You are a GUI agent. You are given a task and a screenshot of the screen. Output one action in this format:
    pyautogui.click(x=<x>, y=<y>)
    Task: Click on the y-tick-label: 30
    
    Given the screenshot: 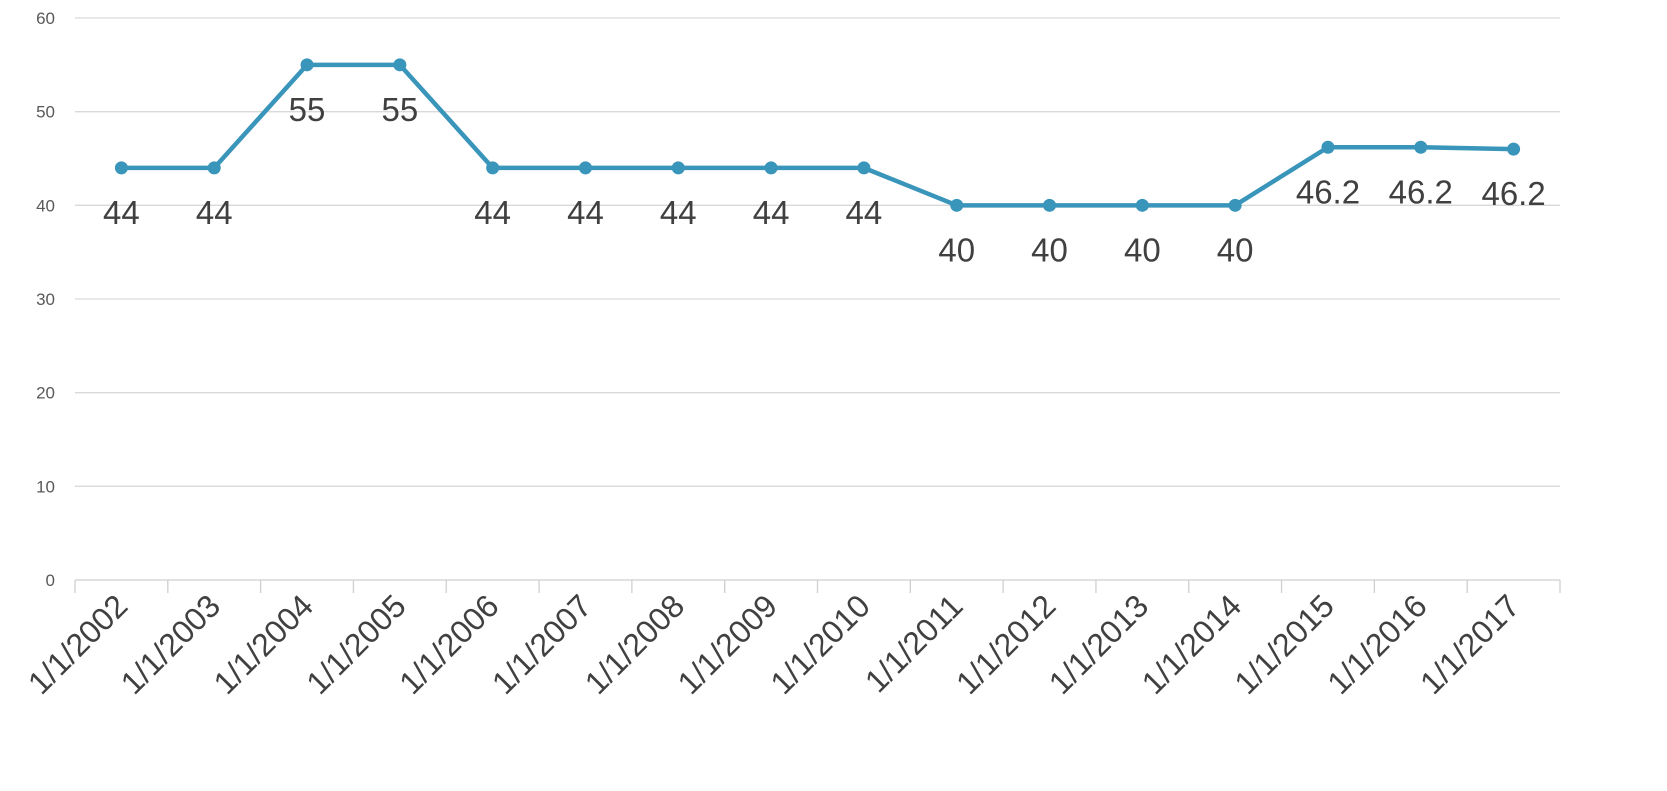 What is the action you would take?
    pyautogui.click(x=45, y=299)
    